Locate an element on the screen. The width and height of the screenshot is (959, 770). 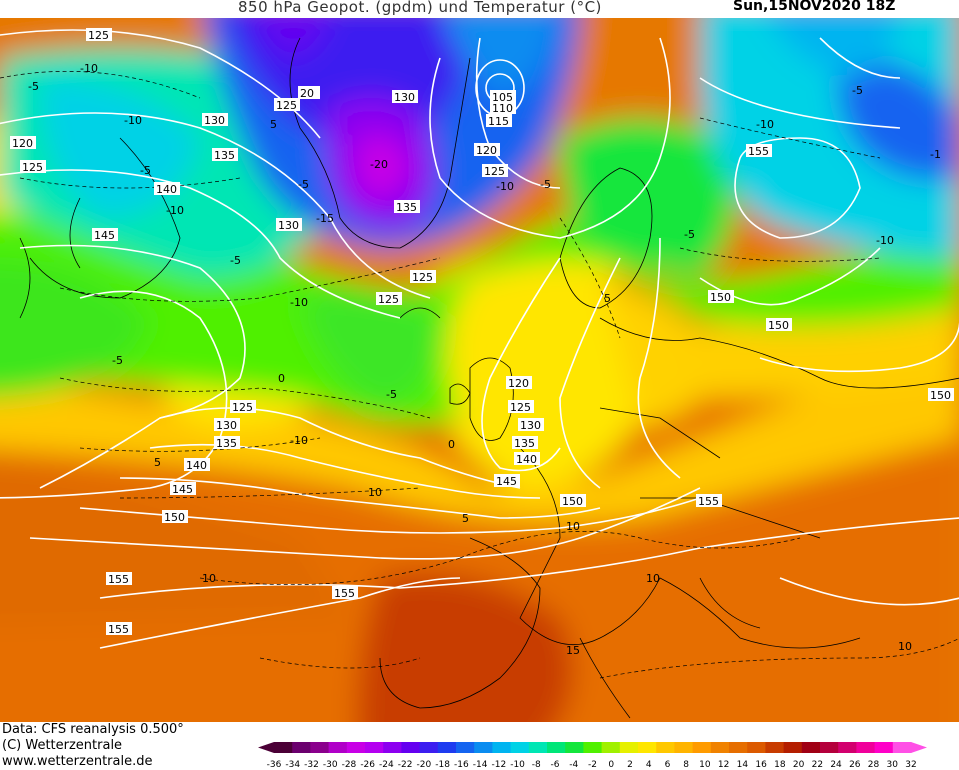
temp-label: 0 is located at coordinates (451, 444).